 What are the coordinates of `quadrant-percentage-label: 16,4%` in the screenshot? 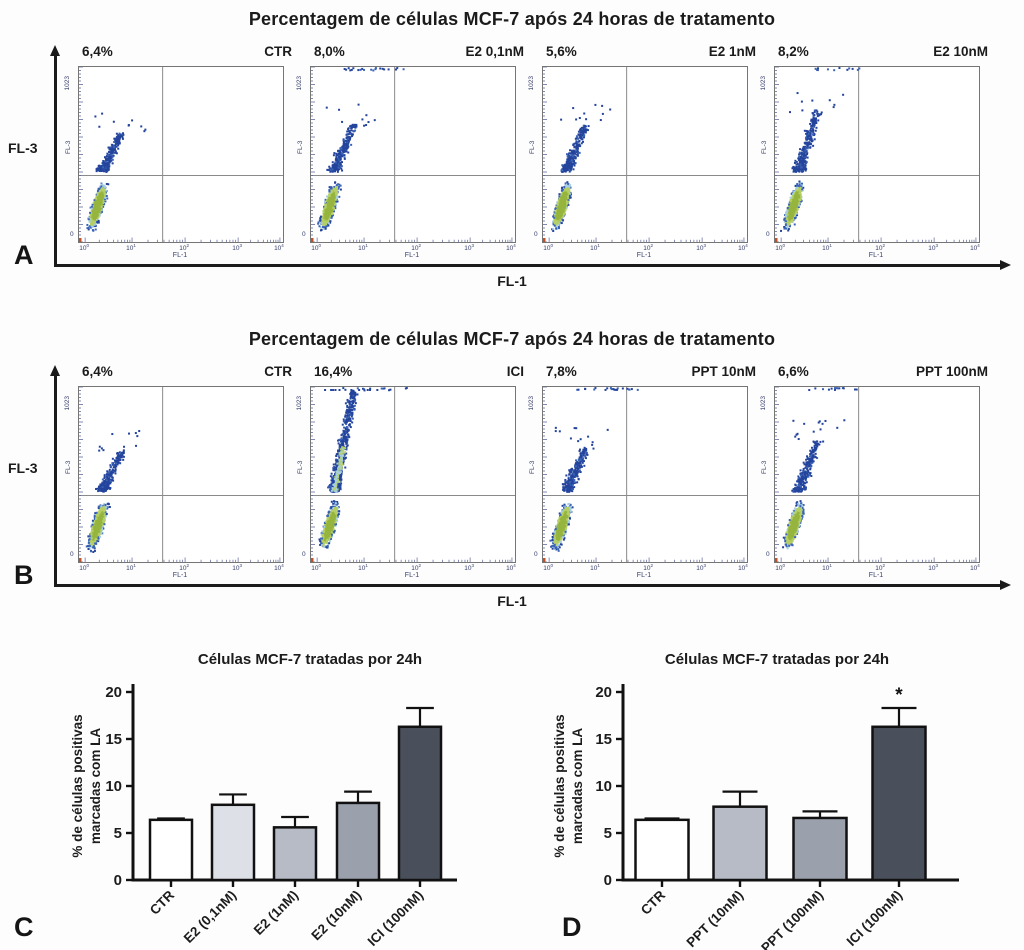 It's located at (333, 371).